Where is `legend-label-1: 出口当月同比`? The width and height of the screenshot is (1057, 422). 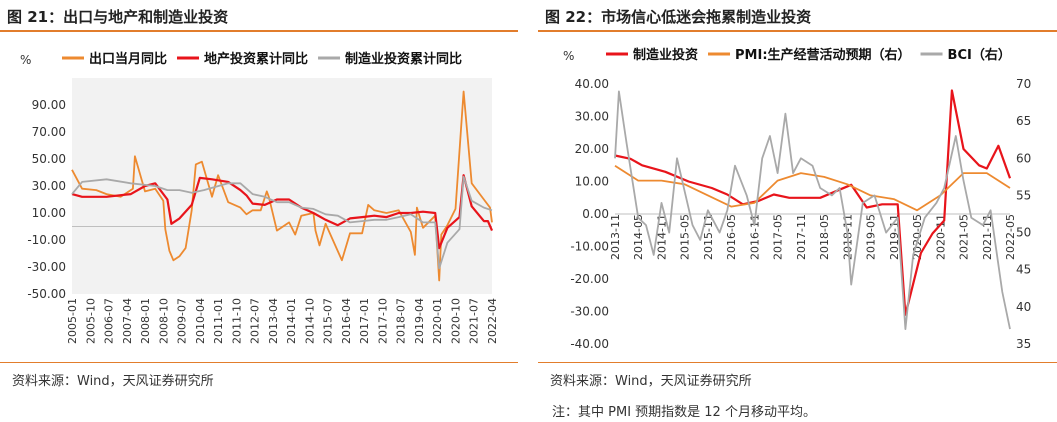
legend-label-1: 出口当月同比 is located at coordinates (128, 59).